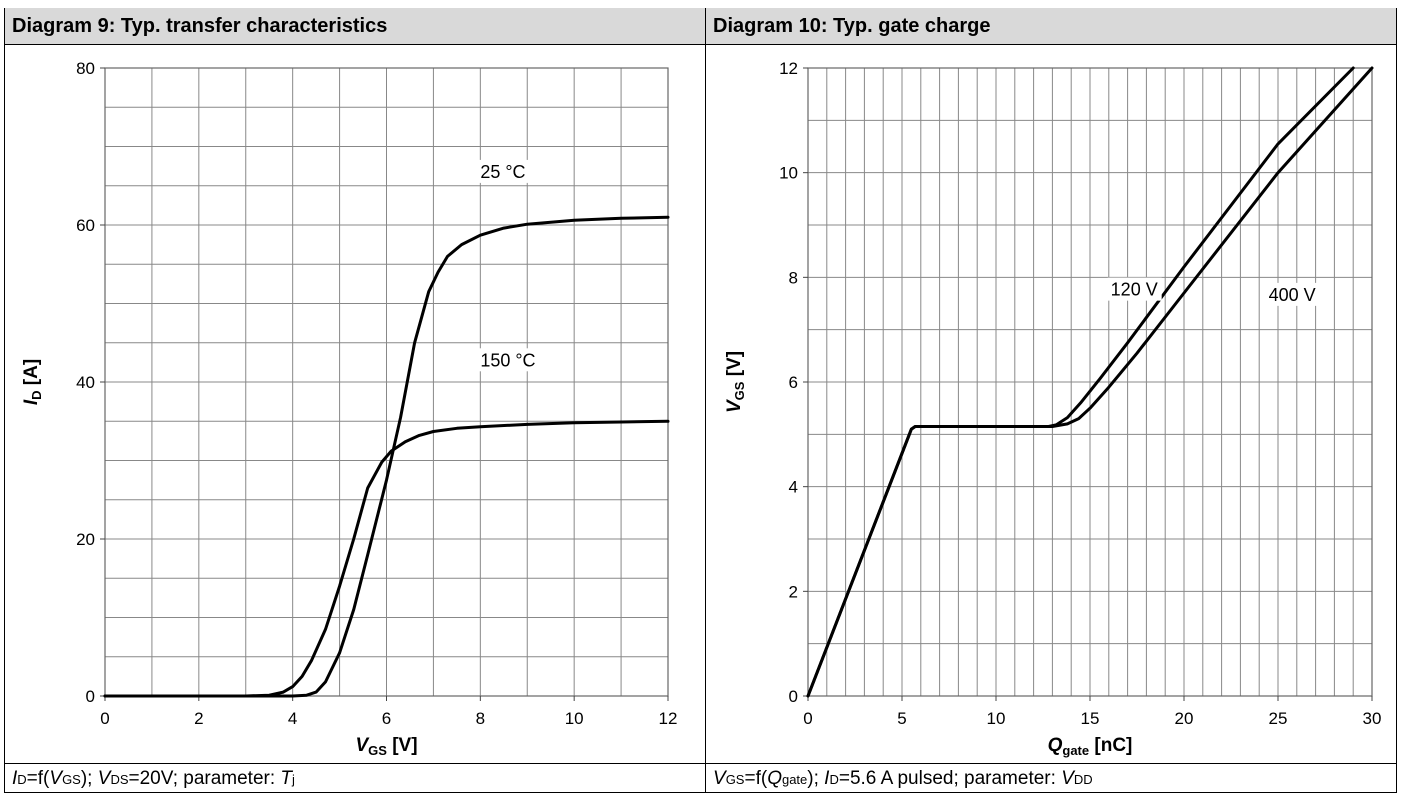  I want to click on chart2-x-tick-label: 20, so click(1184, 718).